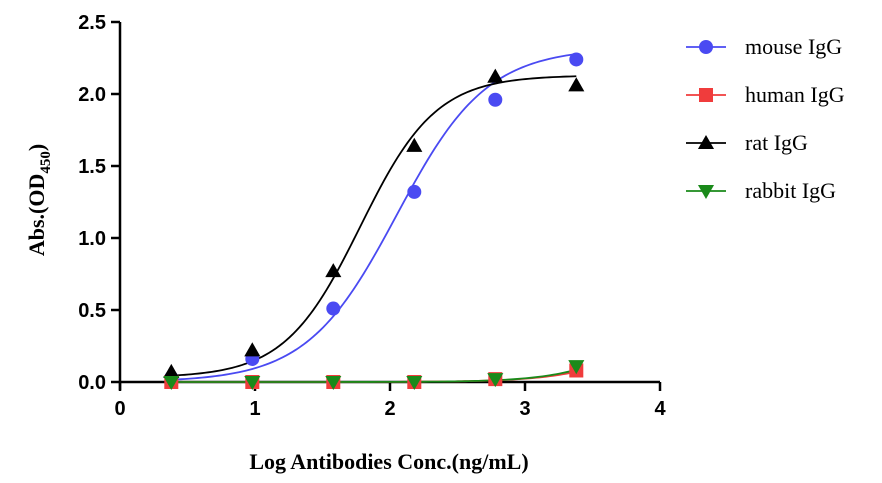 This screenshot has width=882, height=483. Describe the element at coordinates (46, 162) in the screenshot. I see `y-axis-title-subscript: 450` at that location.